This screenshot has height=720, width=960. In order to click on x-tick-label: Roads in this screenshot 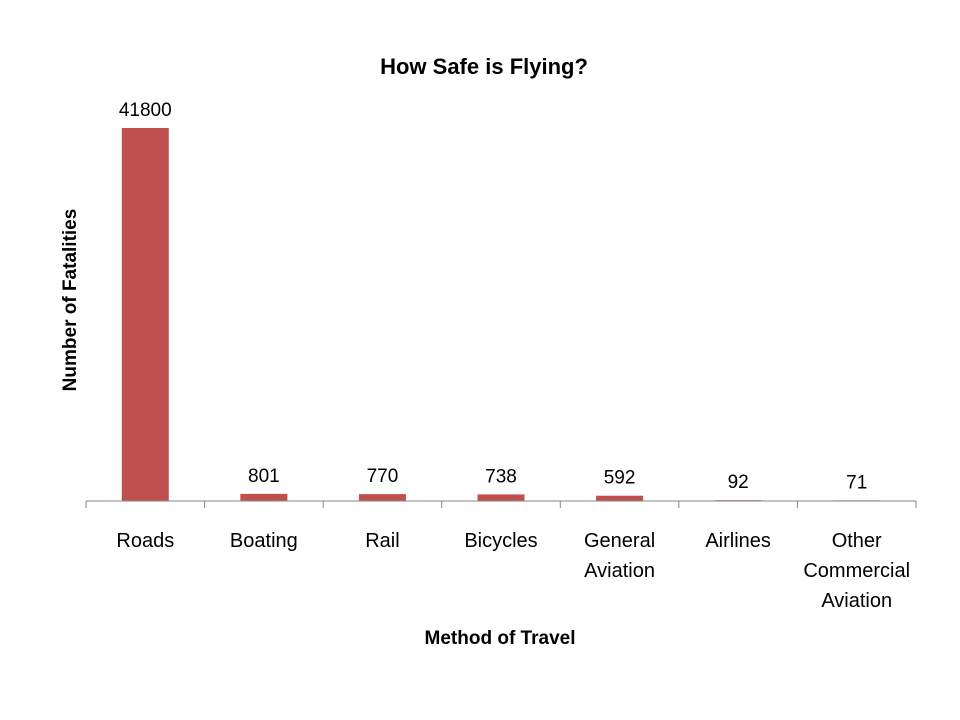, I will do `click(145, 541)`.